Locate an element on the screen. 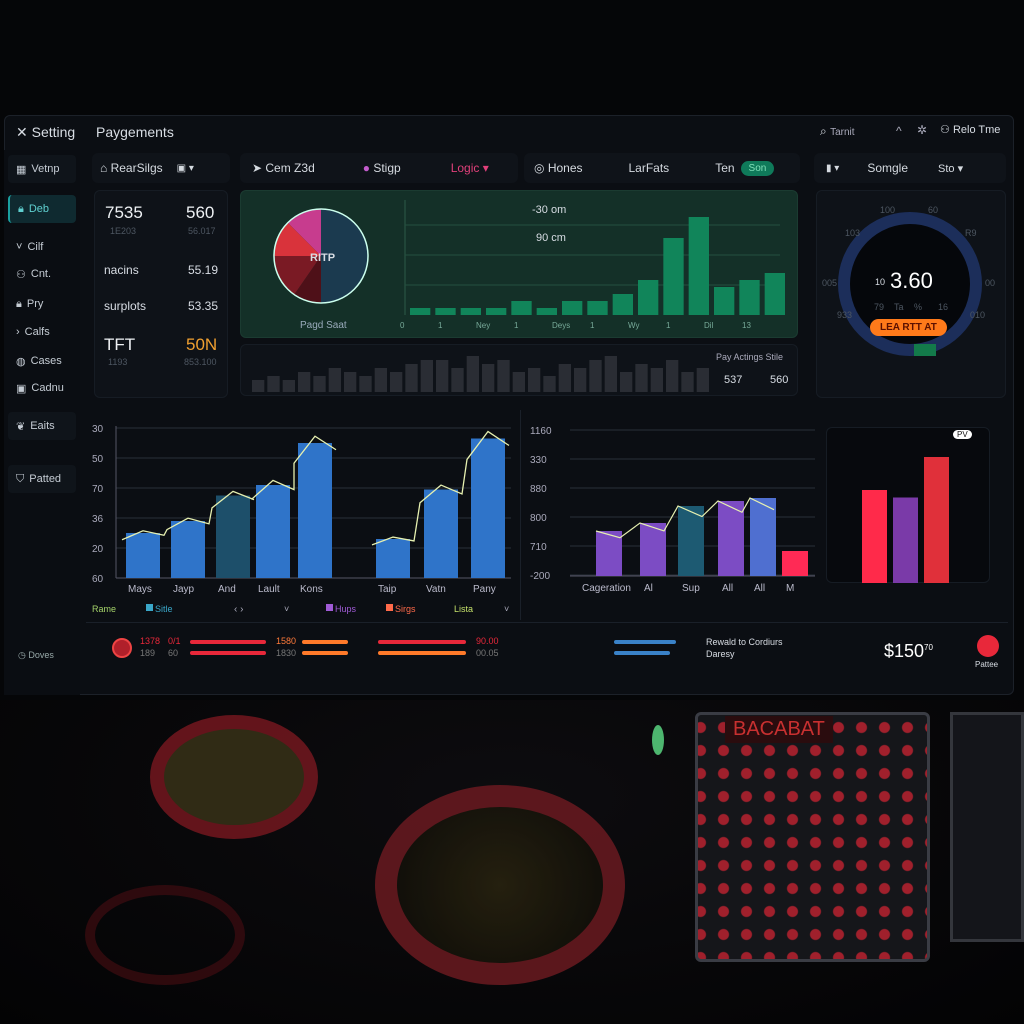  stat-1-value: 560 is located at coordinates (200, 212).